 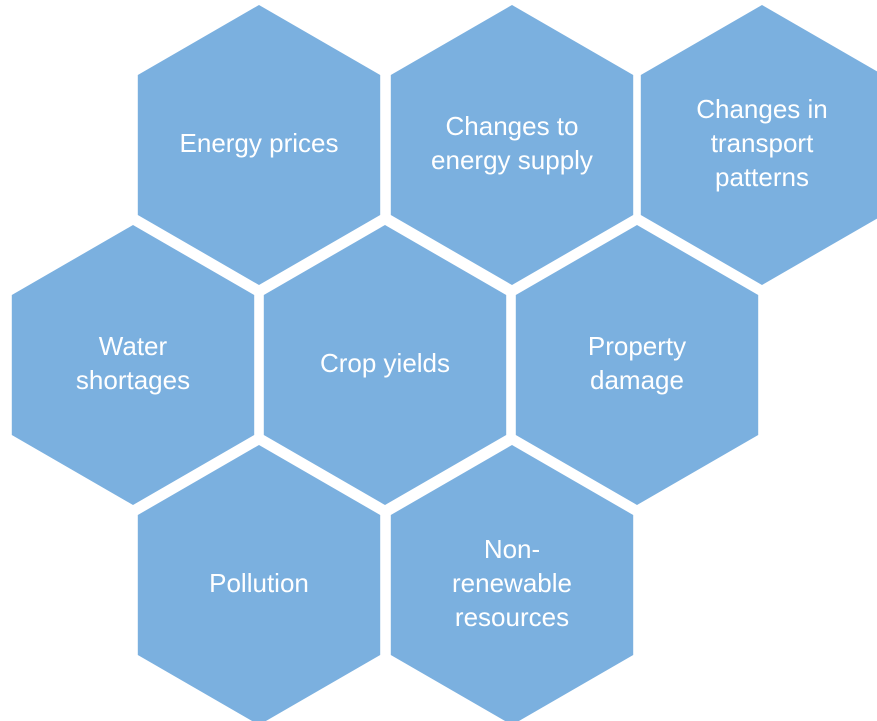 I want to click on hexagon-label: Crop yields, so click(x=385, y=363).